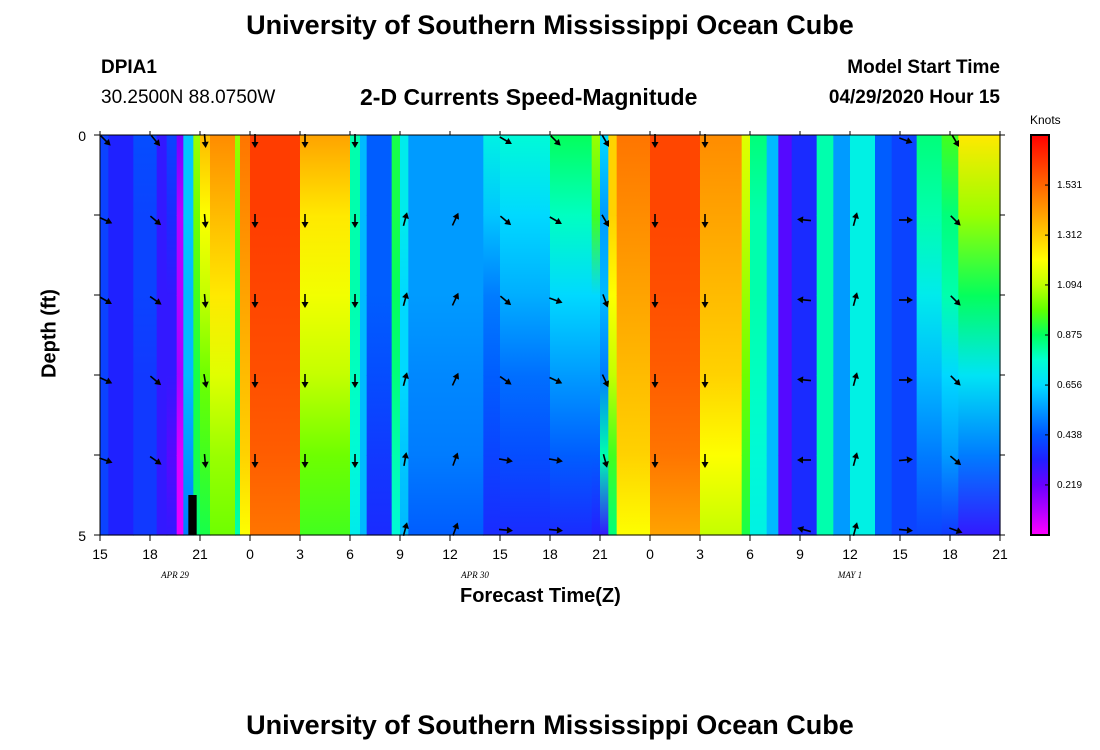  I want to click on colorbar-tick-label: 1.312, so click(1069, 235).